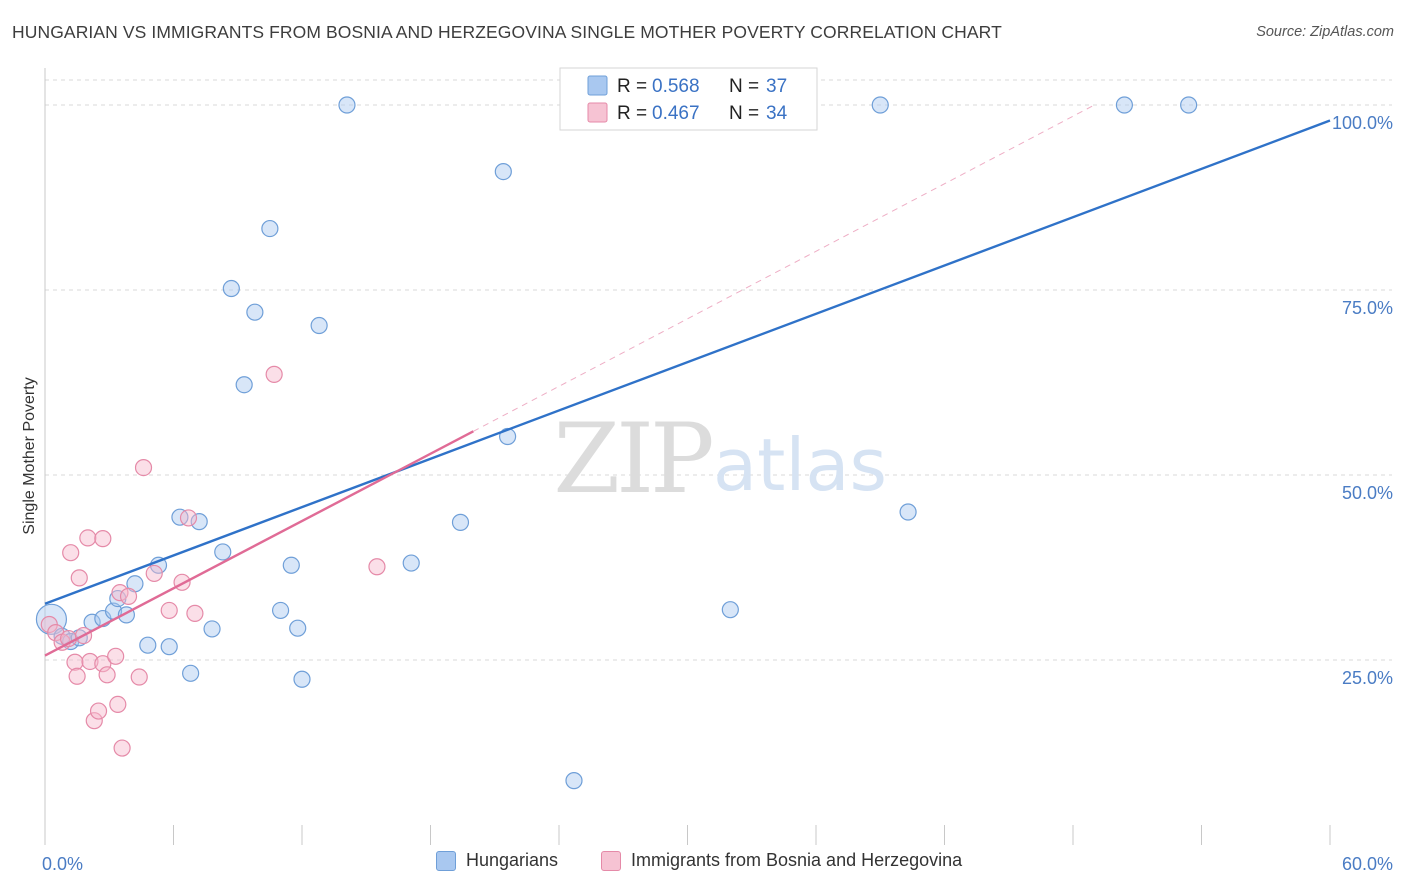 The image size is (1406, 892). I want to click on watermark-zip: ZIP, so click(632, 459).